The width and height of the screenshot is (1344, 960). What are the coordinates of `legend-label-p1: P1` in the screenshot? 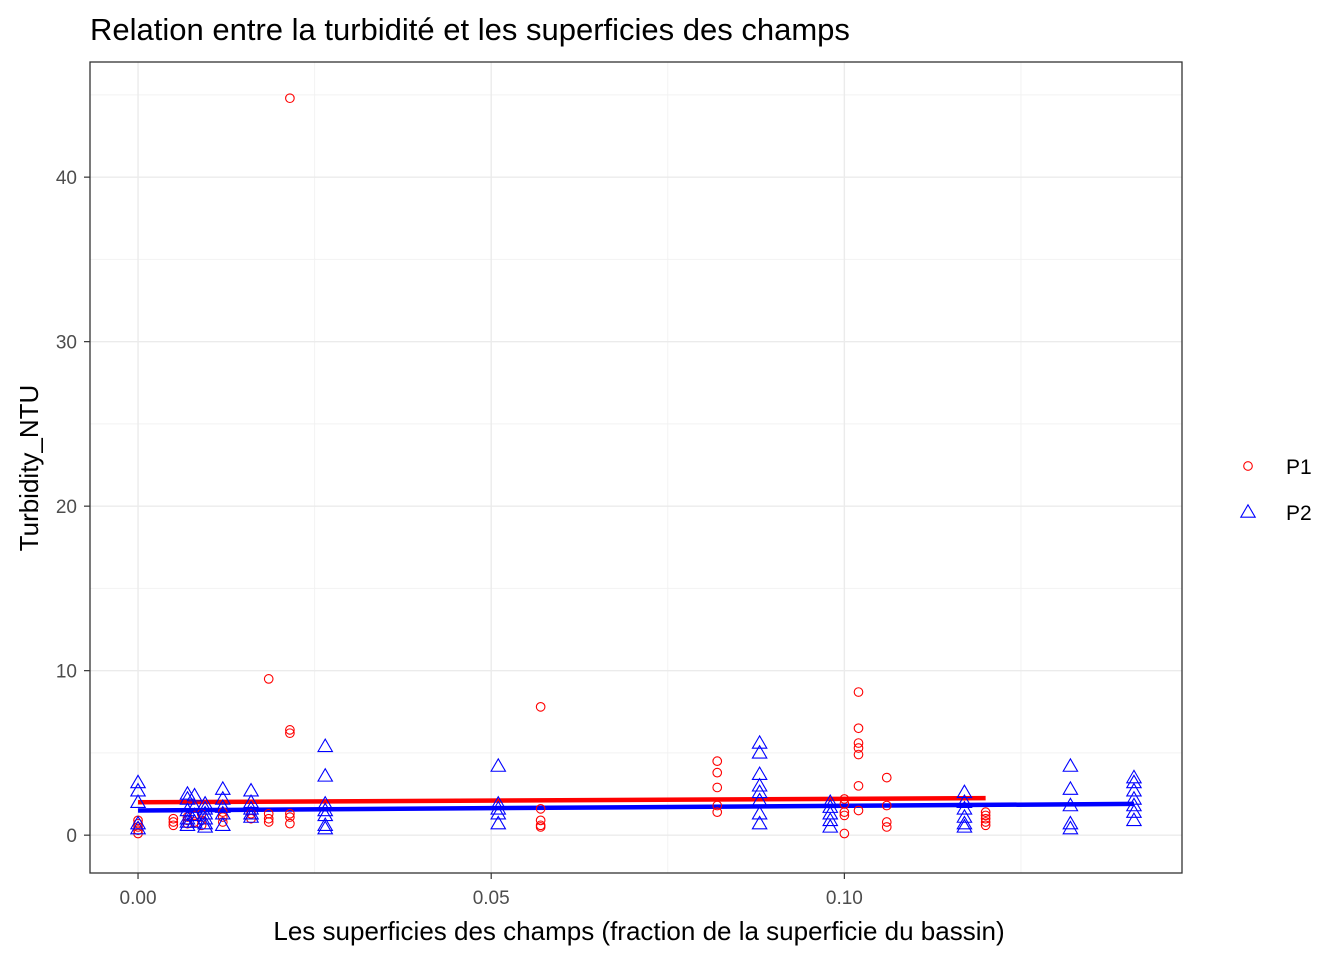 It's located at (1299, 467).